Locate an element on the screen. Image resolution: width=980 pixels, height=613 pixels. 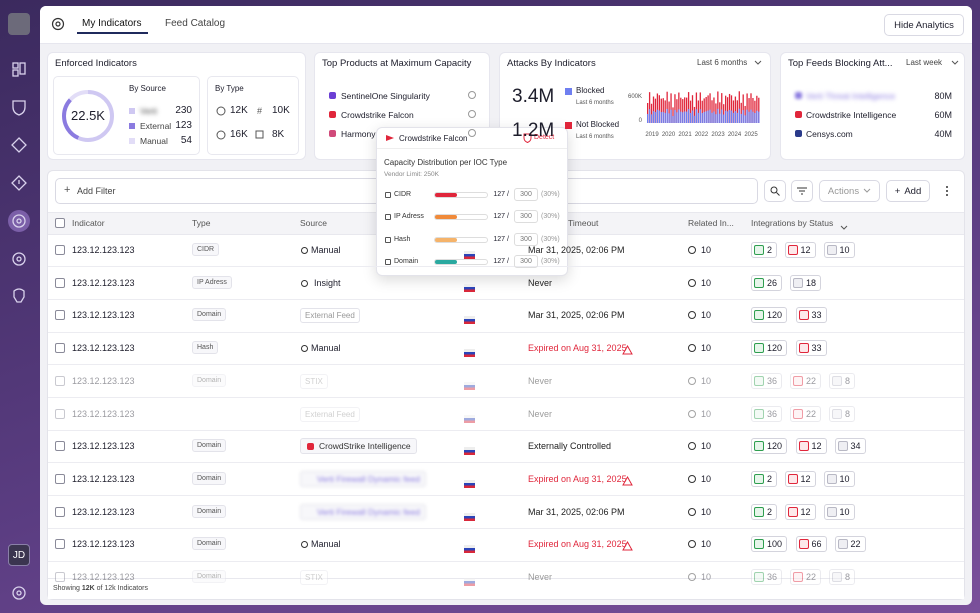
feed-name: Censys.com is located at coordinates (829, 134).